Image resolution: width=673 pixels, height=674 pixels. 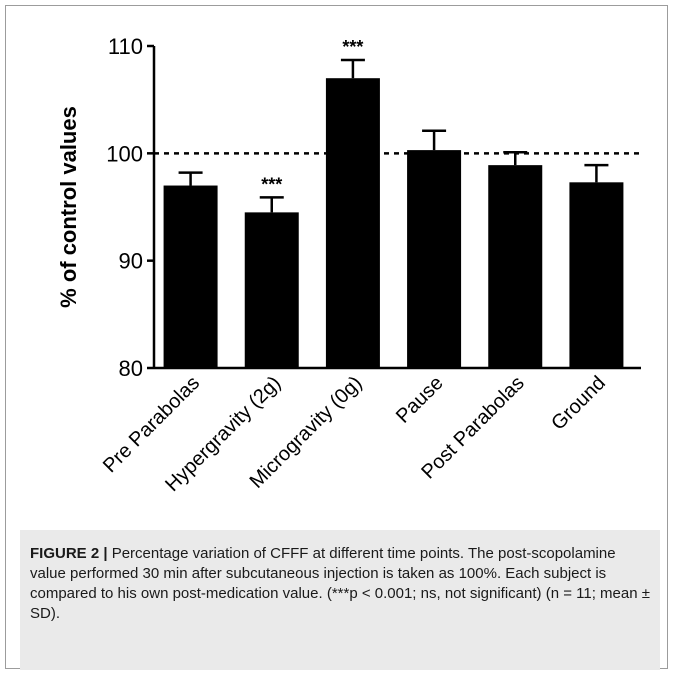 I want to click on y-tick-label: 90, so click(x=131, y=261).